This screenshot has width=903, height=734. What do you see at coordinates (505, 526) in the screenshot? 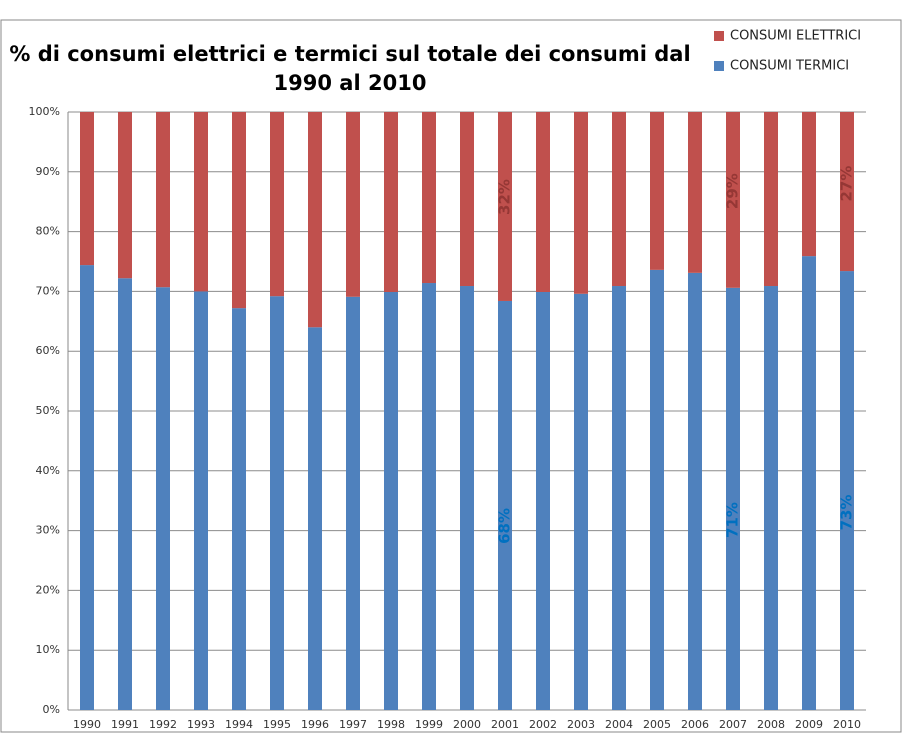
I see `data-label: 68%` at bounding box center [505, 526].